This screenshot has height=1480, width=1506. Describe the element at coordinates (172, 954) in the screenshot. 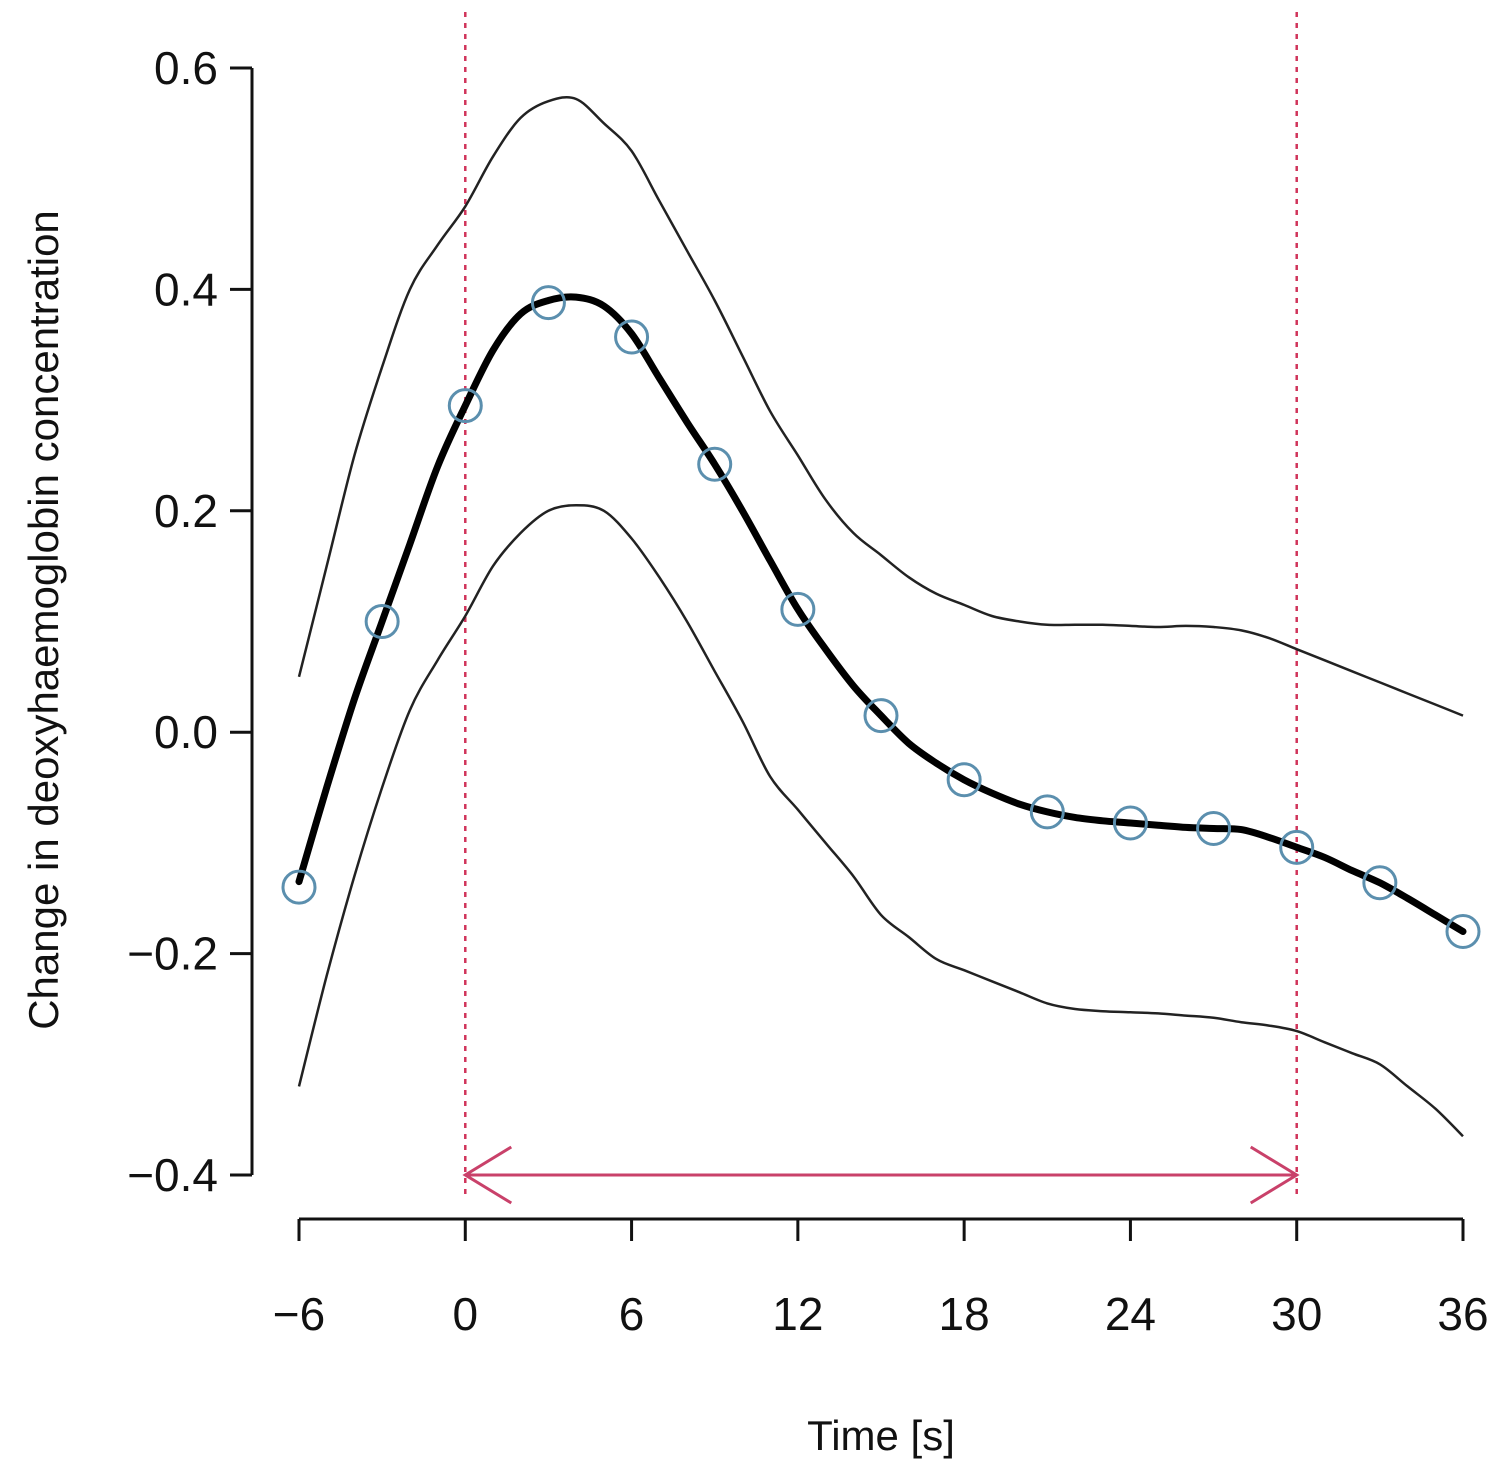

I see `y-tick-label: −0.2` at that location.